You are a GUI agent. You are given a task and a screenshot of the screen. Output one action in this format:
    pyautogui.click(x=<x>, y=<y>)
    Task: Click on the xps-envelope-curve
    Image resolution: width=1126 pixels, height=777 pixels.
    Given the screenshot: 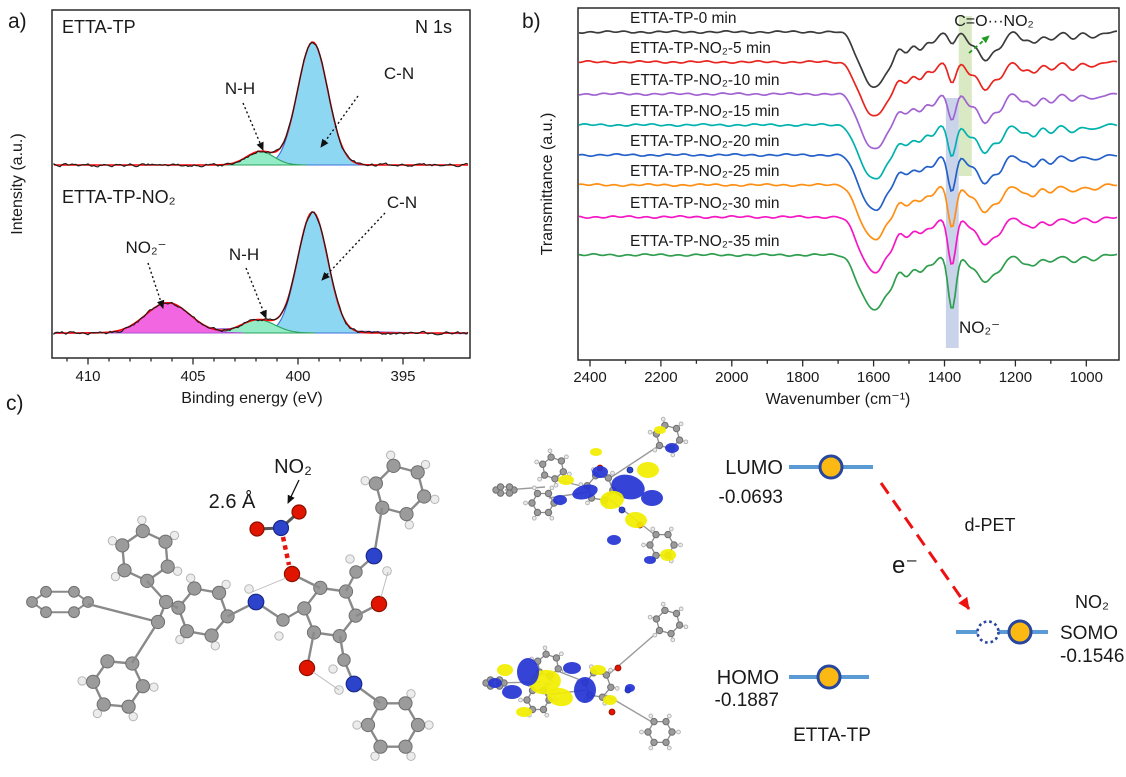 What is the action you would take?
    pyautogui.click(x=261, y=272)
    